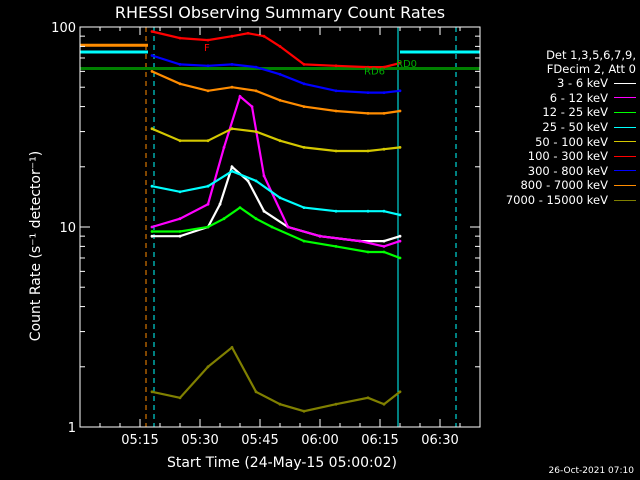 The image size is (640, 480). Describe the element at coordinates (578, 97) in the screenshot. I see `legend-entry-label: 6 - 12 keV` at that location.